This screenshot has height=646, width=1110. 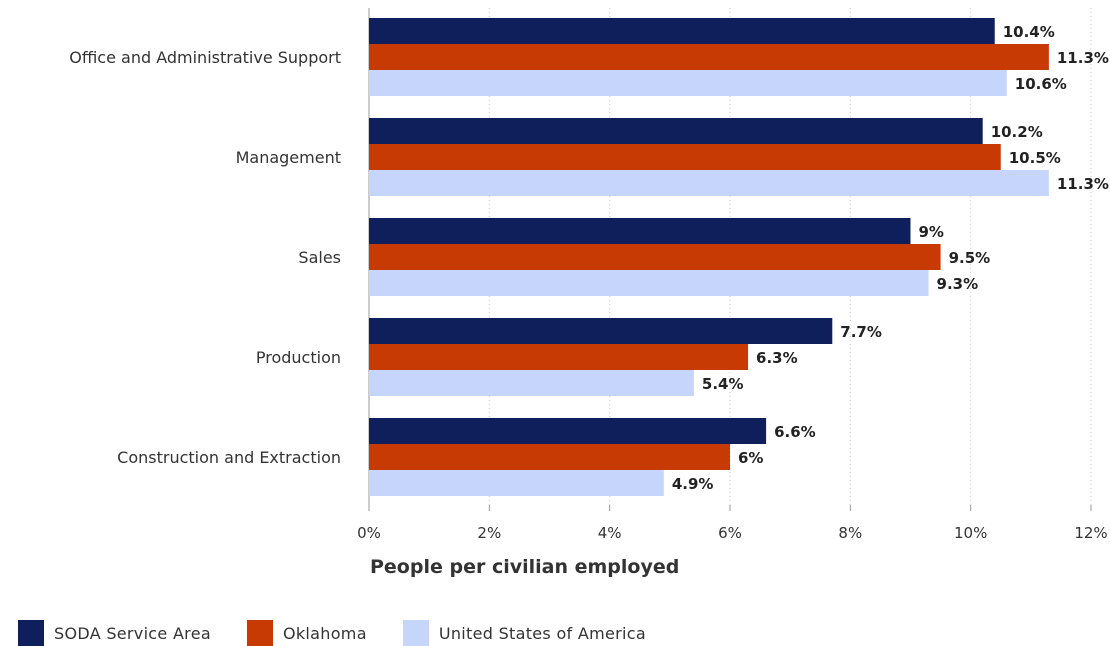 What do you see at coordinates (750, 458) in the screenshot?
I see `data-label: 6%` at bounding box center [750, 458].